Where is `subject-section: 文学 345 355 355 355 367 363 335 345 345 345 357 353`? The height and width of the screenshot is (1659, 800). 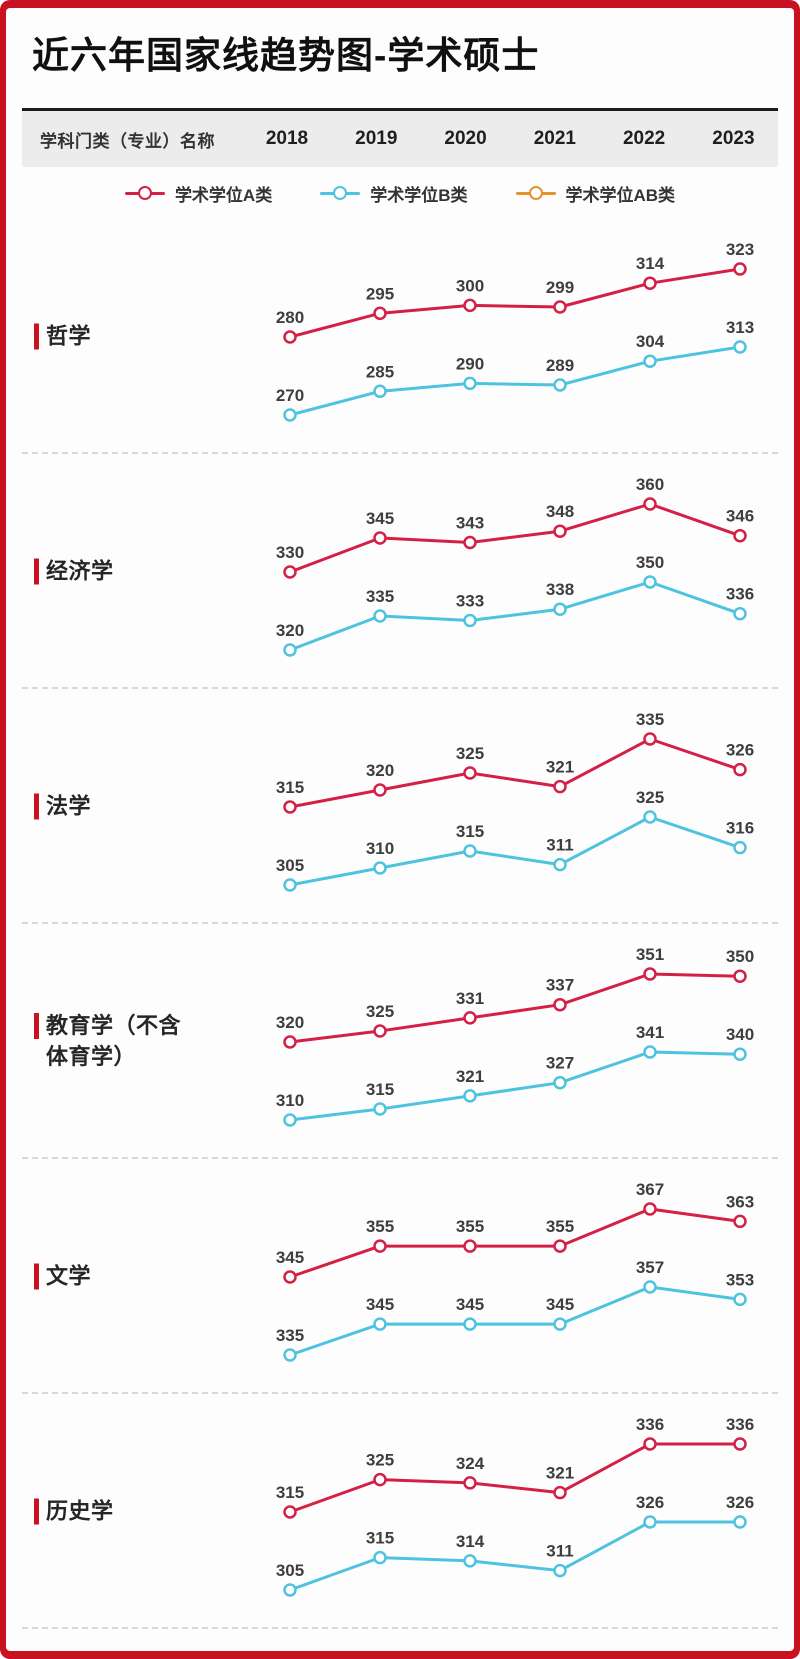 subject-section: 文学 345 355 355 355 367 363 335 345 345 345 357 353 is located at coordinates (400, 1276).